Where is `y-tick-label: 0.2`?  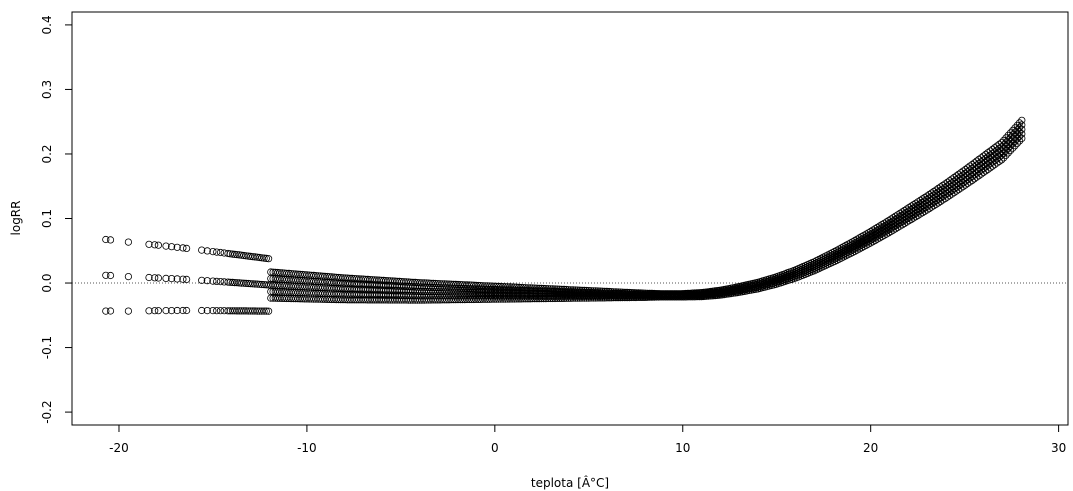
y-tick-label: 0.2 is located at coordinates (47, 153).